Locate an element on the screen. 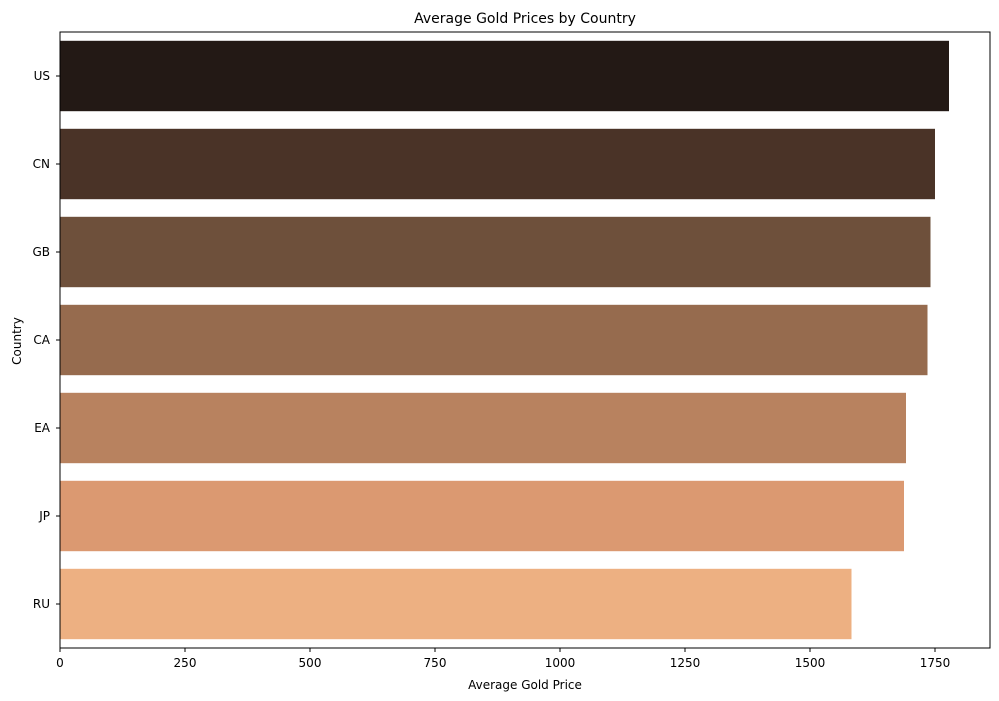  bar-cn is located at coordinates (497, 164).